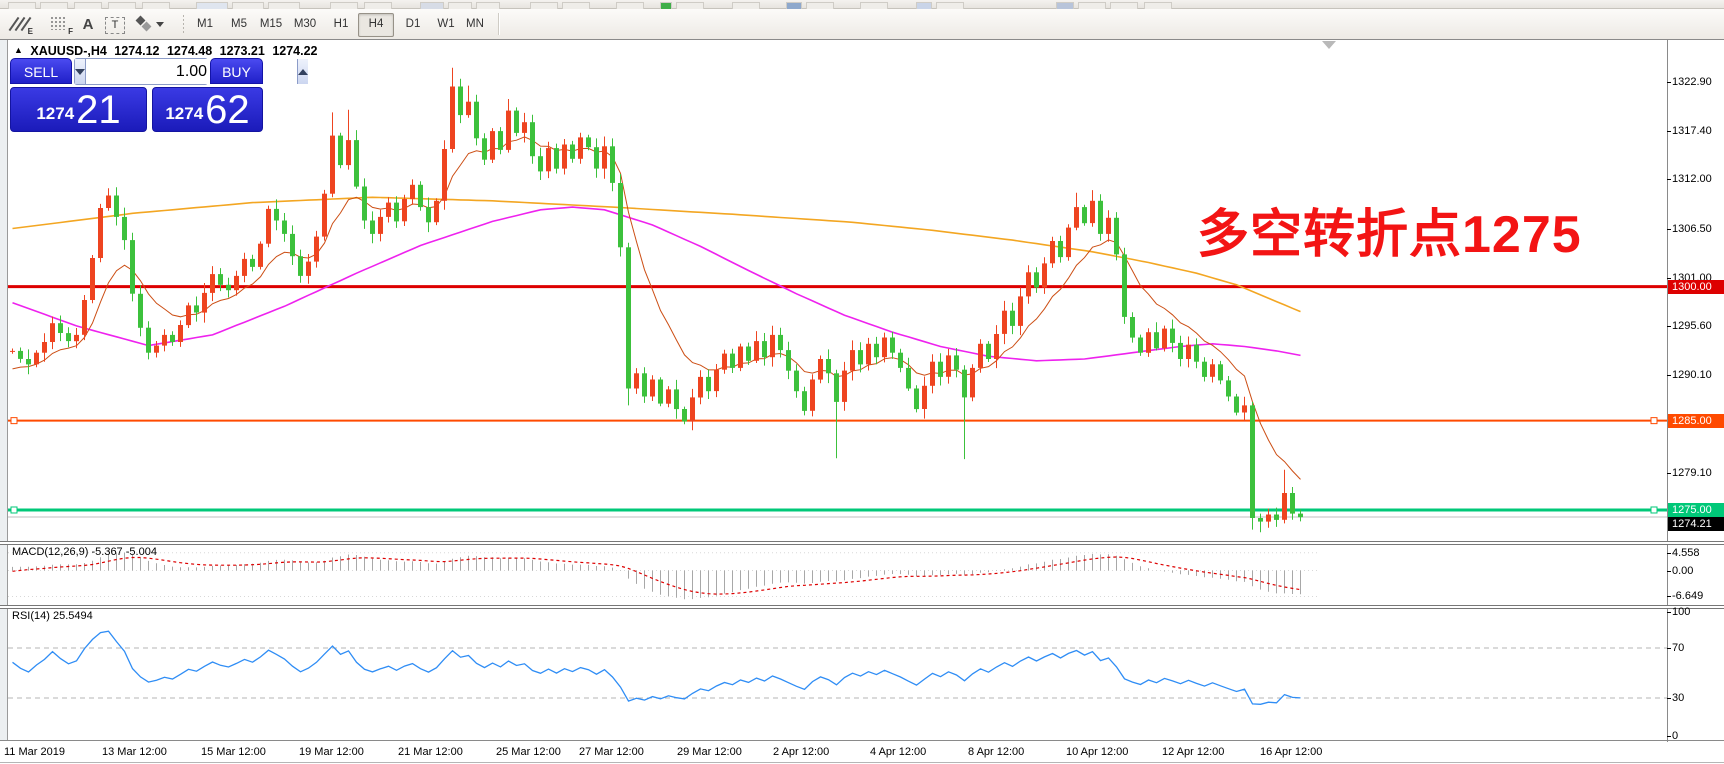  I want to click on rsi-tick-100: 100, so click(1695, 612).